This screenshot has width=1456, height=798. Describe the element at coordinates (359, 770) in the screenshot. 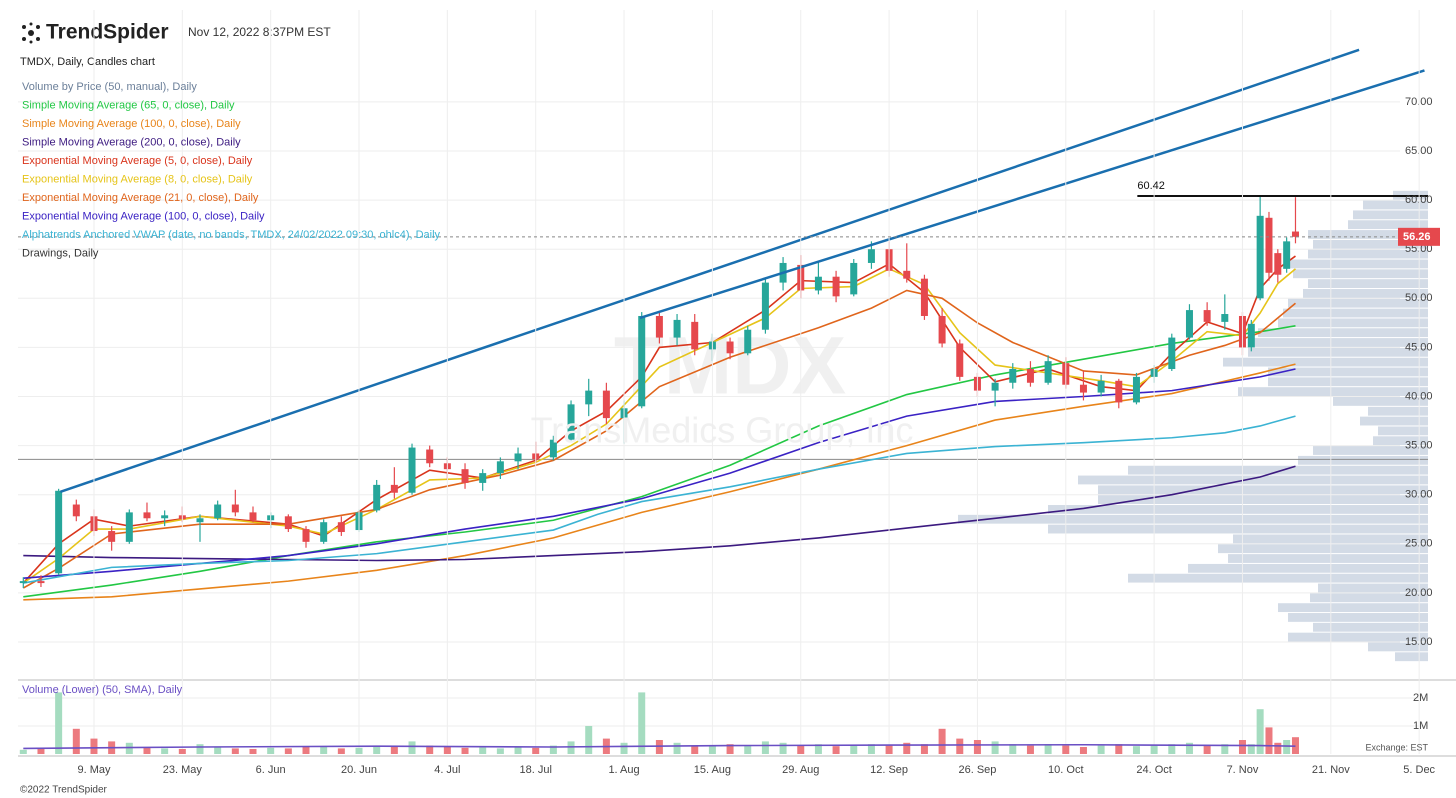

I see `x-tick-label: 20. Jun` at that location.